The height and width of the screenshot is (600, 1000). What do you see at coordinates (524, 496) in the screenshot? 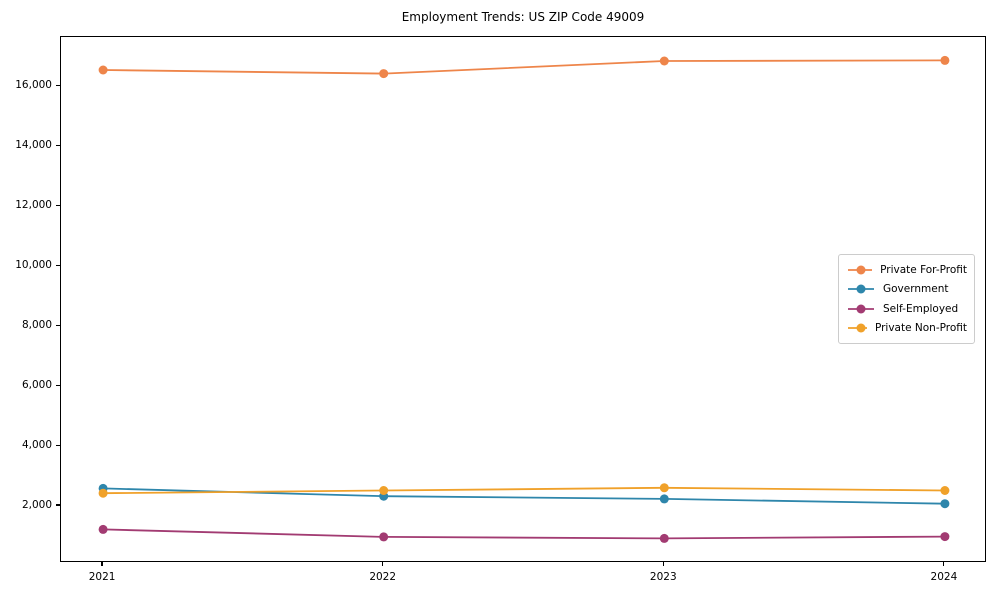
I see `series-line-government` at bounding box center [524, 496].